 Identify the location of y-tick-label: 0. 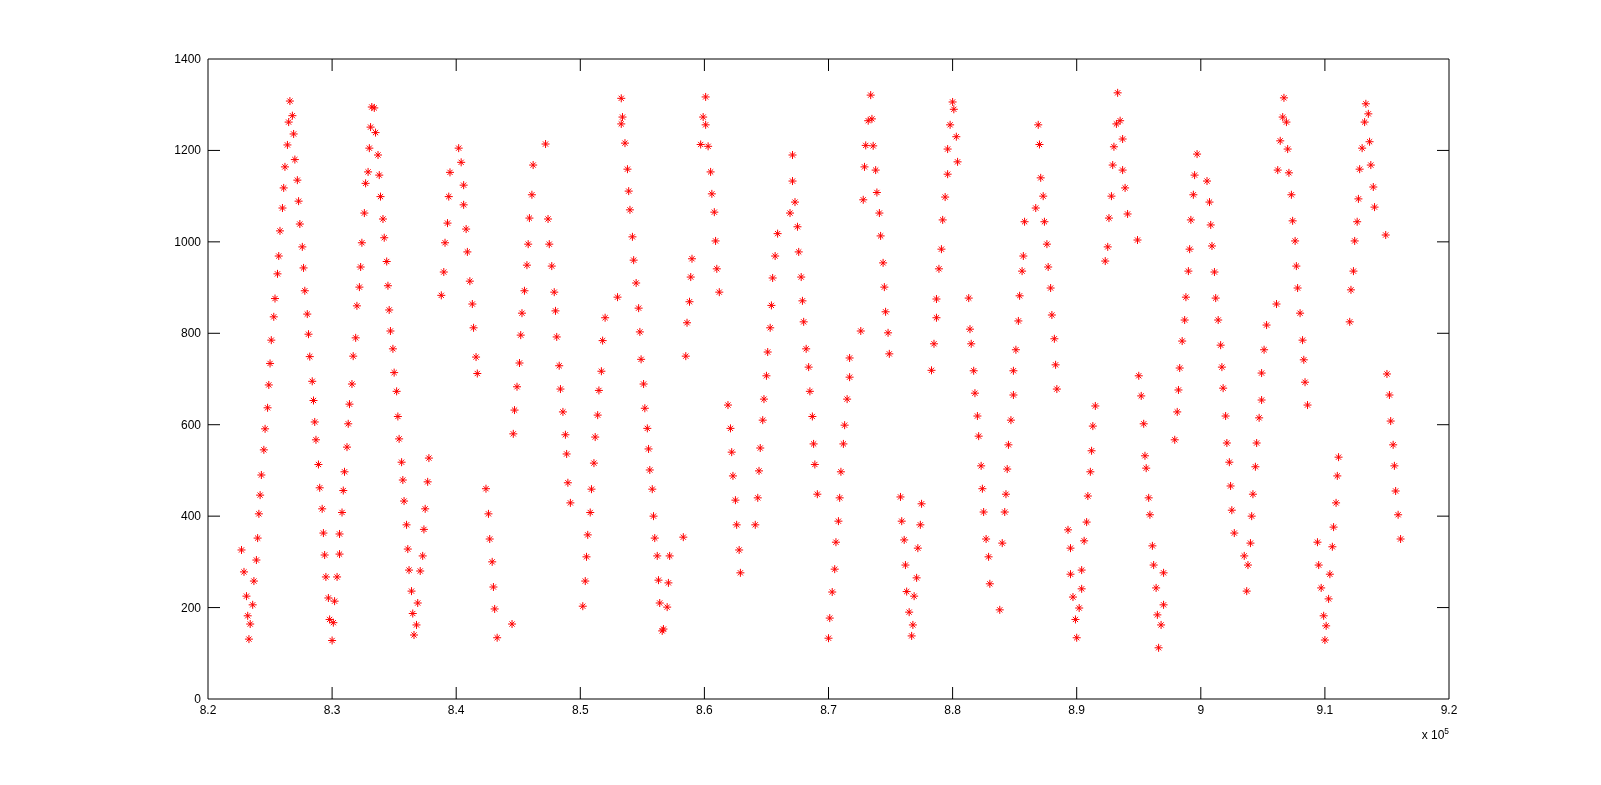
(198, 699).